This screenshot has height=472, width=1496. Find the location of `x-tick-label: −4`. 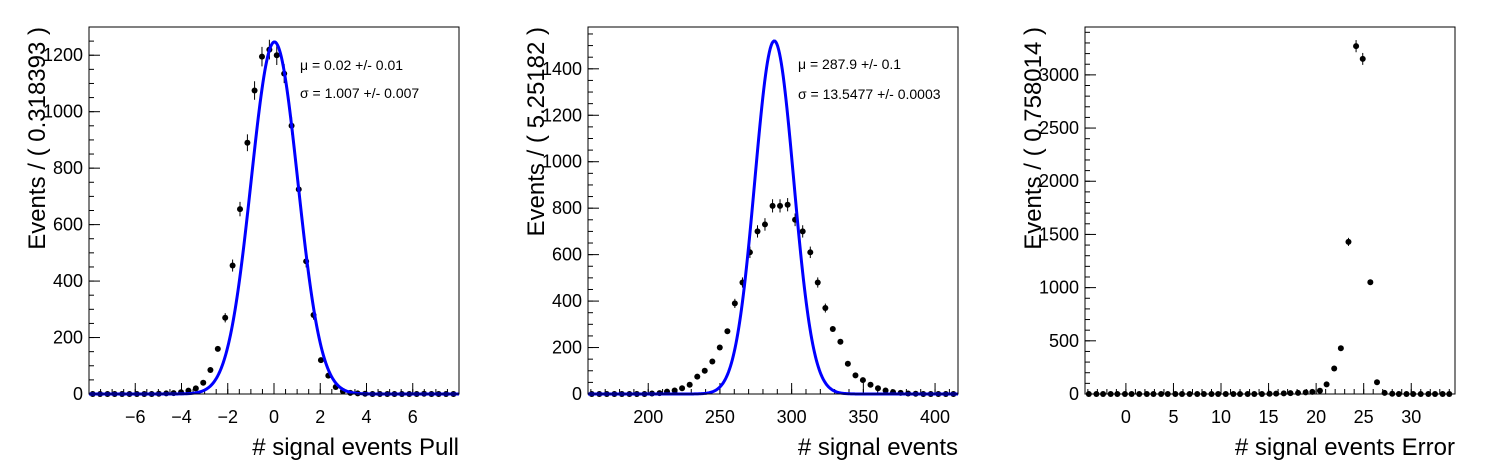

x-tick-label: −4 is located at coordinates (181, 417).